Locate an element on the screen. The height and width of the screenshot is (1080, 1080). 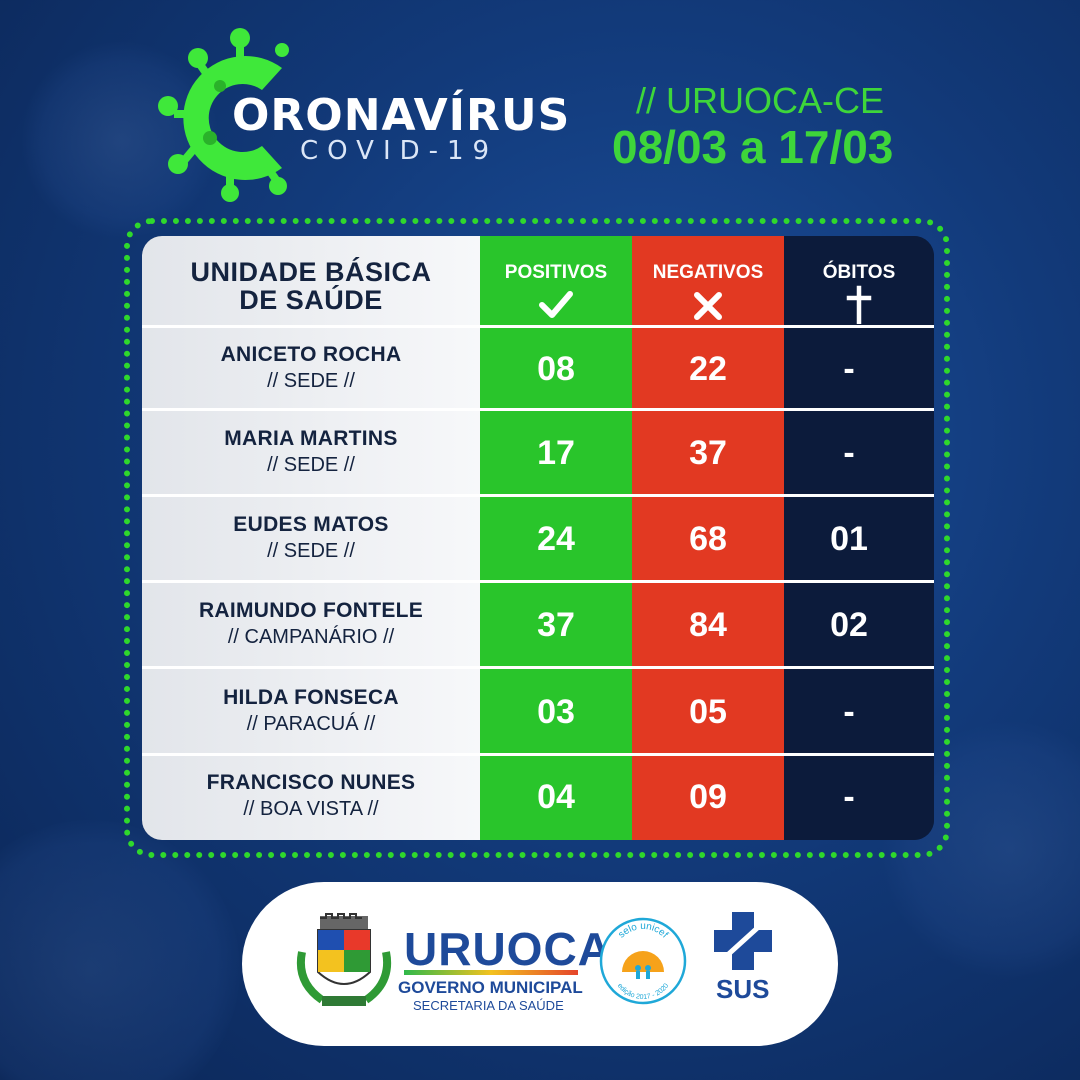
municipality-name: URUOCA is located at coordinates (508, 949).